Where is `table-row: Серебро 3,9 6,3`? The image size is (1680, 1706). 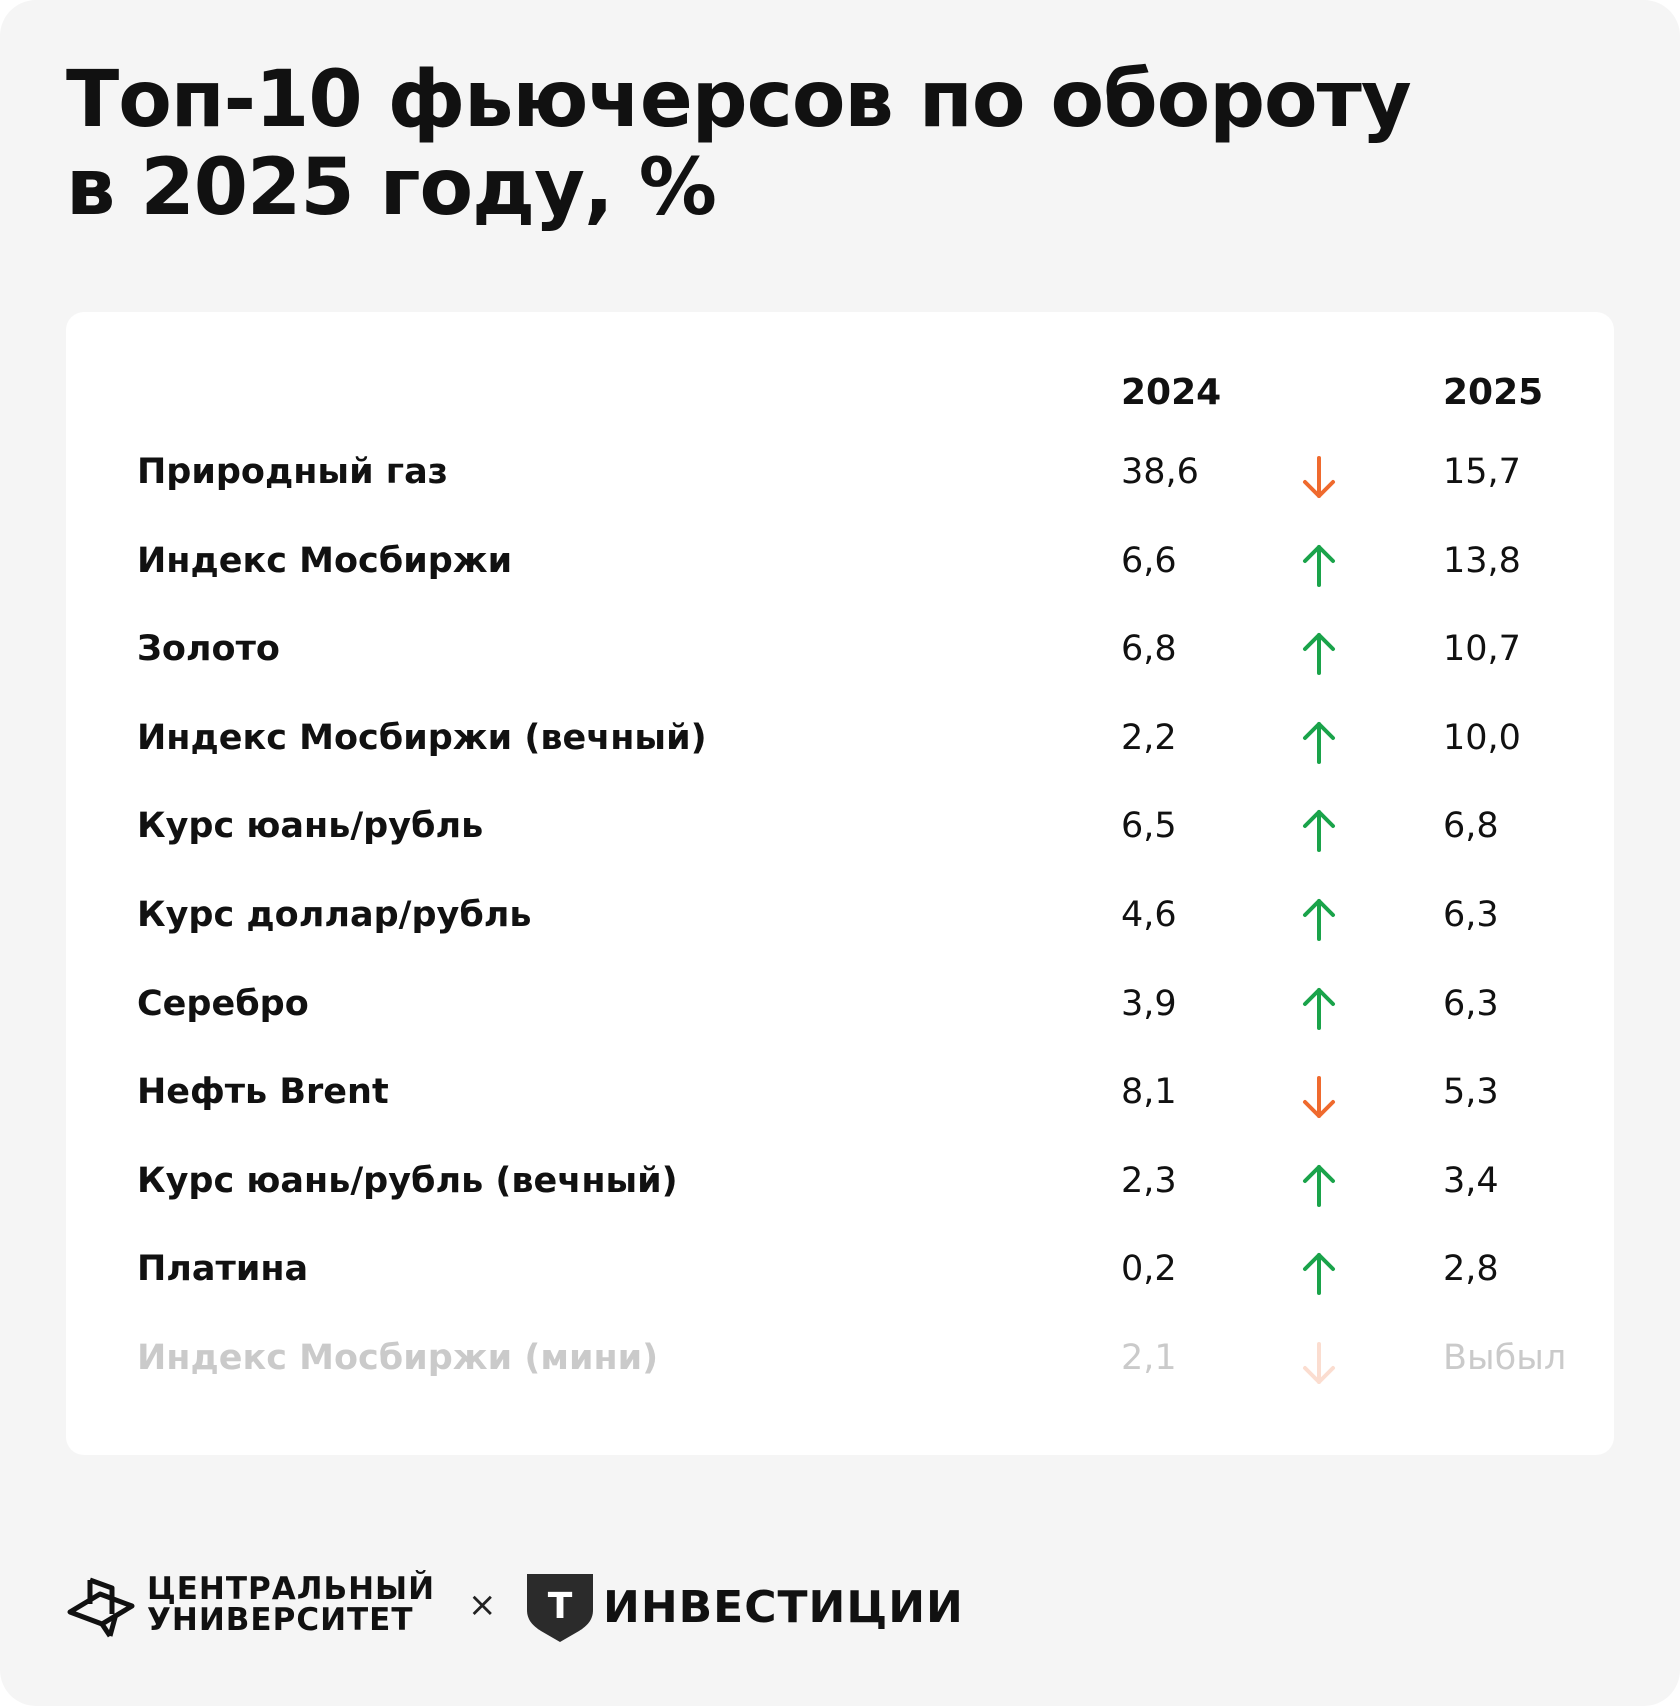 table-row: Серебро 3,9 6,3 is located at coordinates (840, 1014).